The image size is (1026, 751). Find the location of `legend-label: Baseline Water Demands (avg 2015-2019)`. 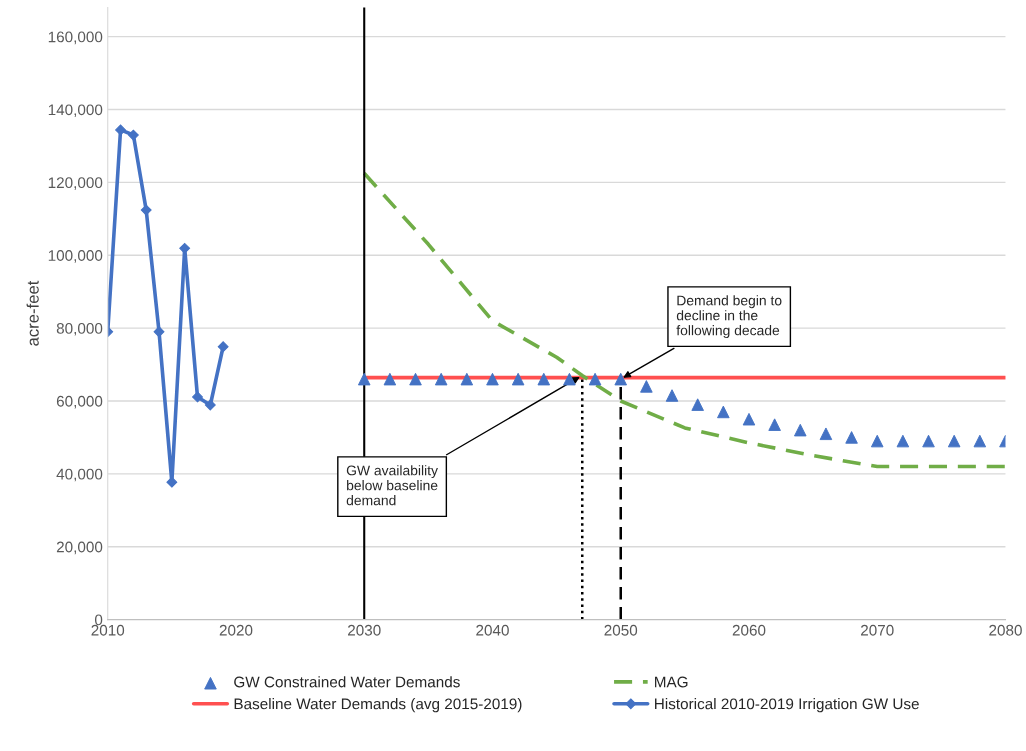

legend-label: Baseline Water Demands (avg 2015-2019) is located at coordinates (378, 705).